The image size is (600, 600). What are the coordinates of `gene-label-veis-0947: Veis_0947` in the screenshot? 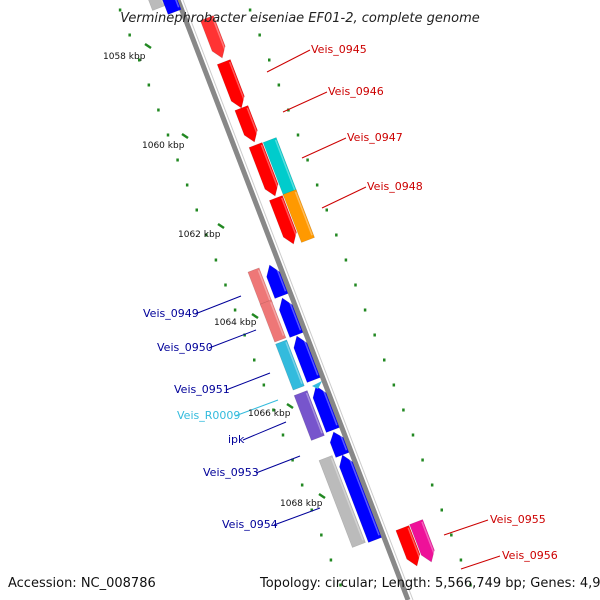 It's located at (375, 137).